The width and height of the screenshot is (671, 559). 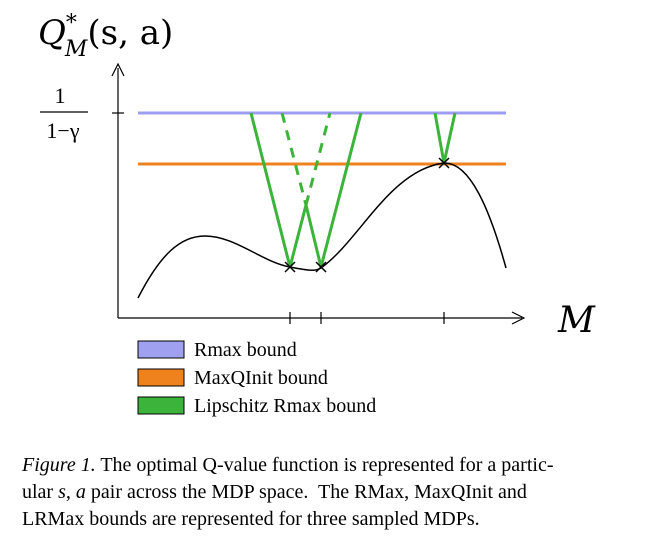 What do you see at coordinates (318, 159) in the screenshot?
I see `lipschitz-cone-1-right-dashed` at bounding box center [318, 159].